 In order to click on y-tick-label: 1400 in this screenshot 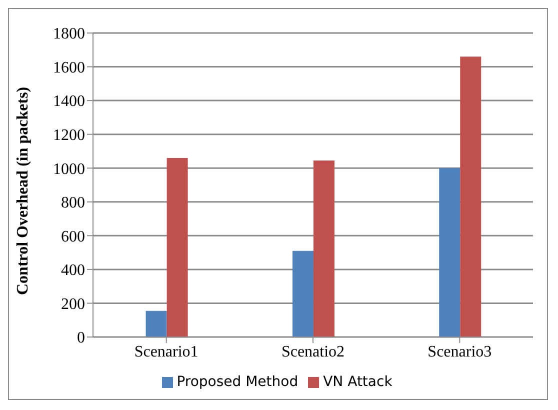, I will do `click(69, 101)`.